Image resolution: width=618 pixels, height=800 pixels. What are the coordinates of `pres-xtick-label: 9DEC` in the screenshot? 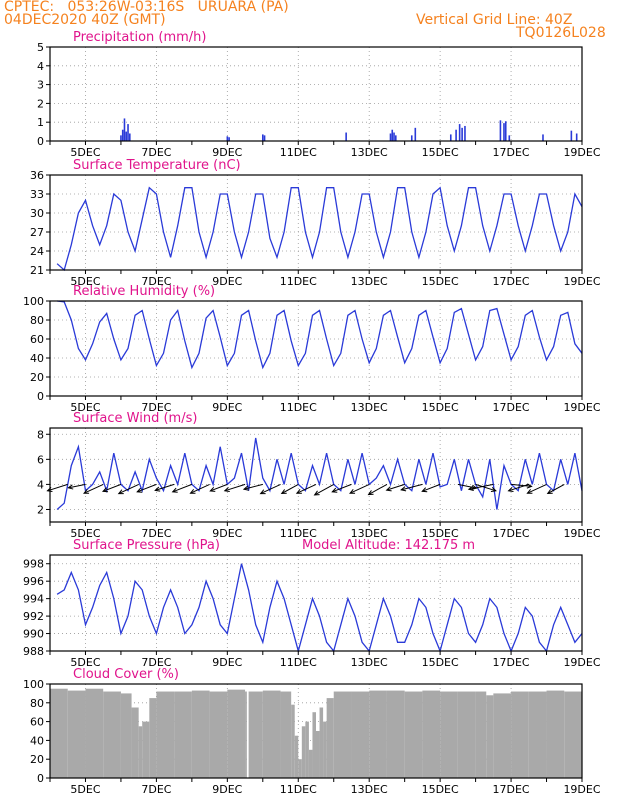 It's located at (227, 662).